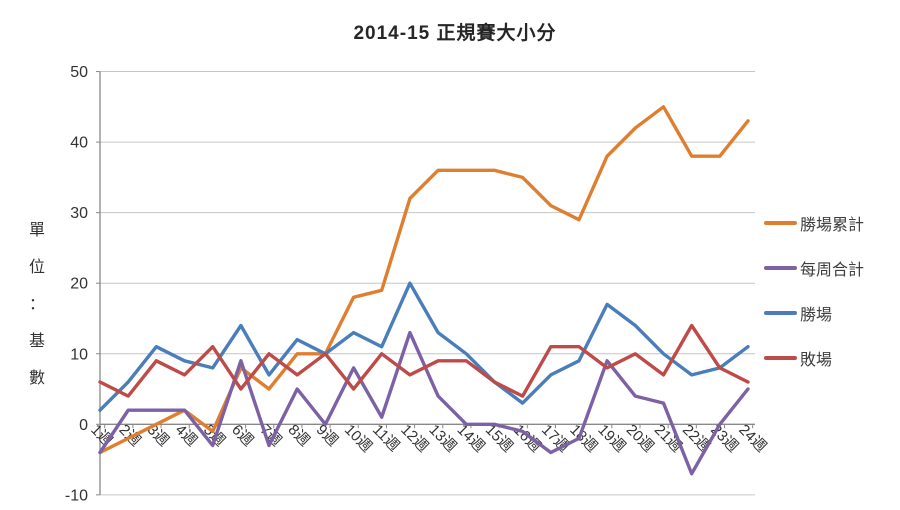  I want to click on x-axis-tick-label: 21週, so click(668, 438).